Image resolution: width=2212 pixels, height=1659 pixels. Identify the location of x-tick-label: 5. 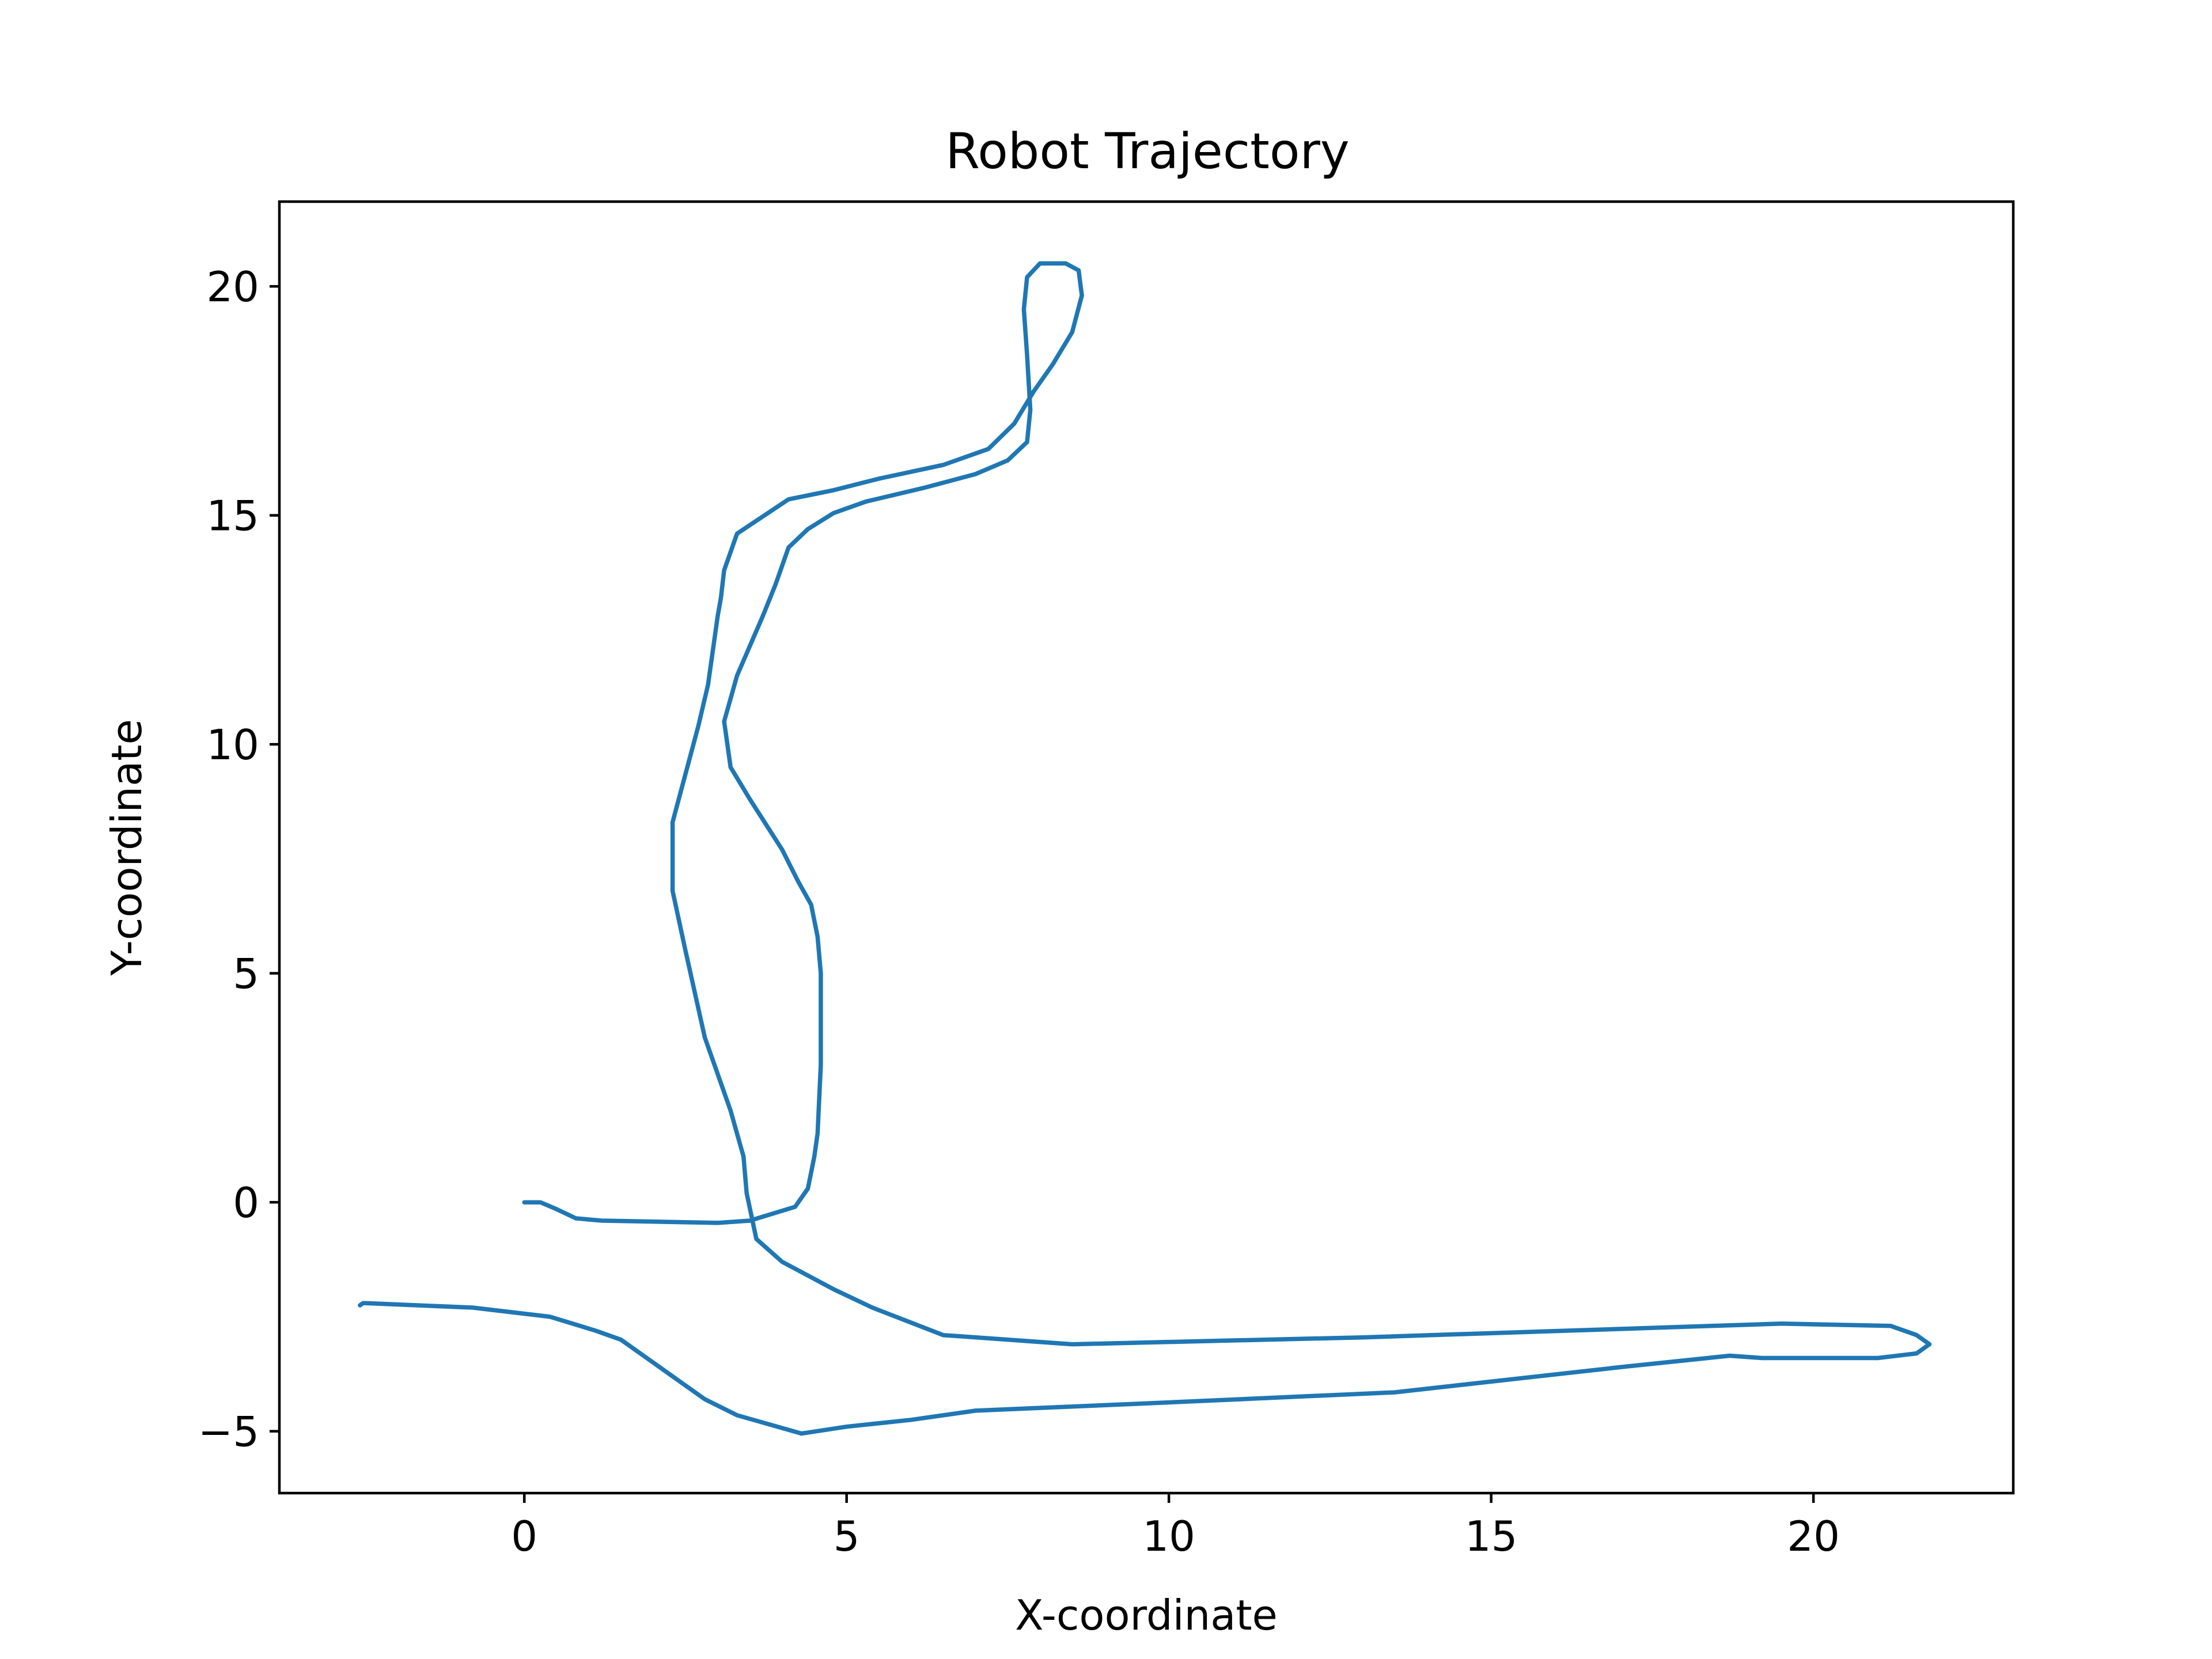
(847, 1536).